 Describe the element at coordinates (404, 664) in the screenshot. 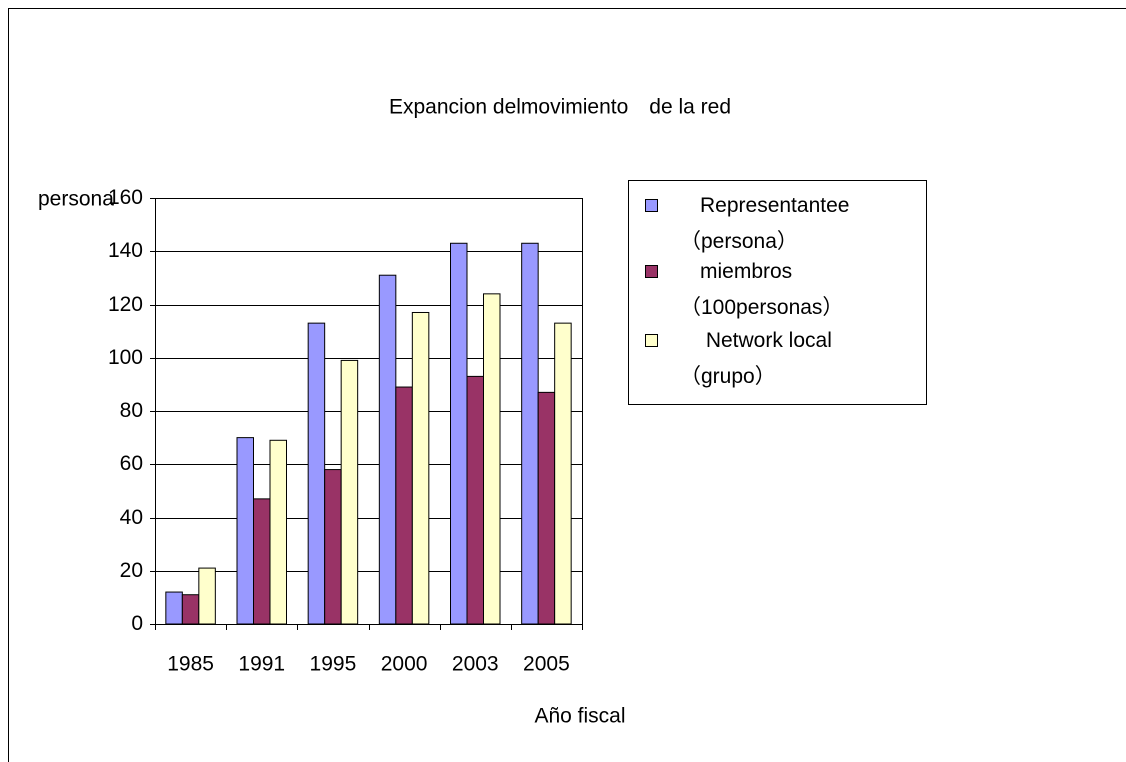

I see `x-tick-label: 2000` at that location.